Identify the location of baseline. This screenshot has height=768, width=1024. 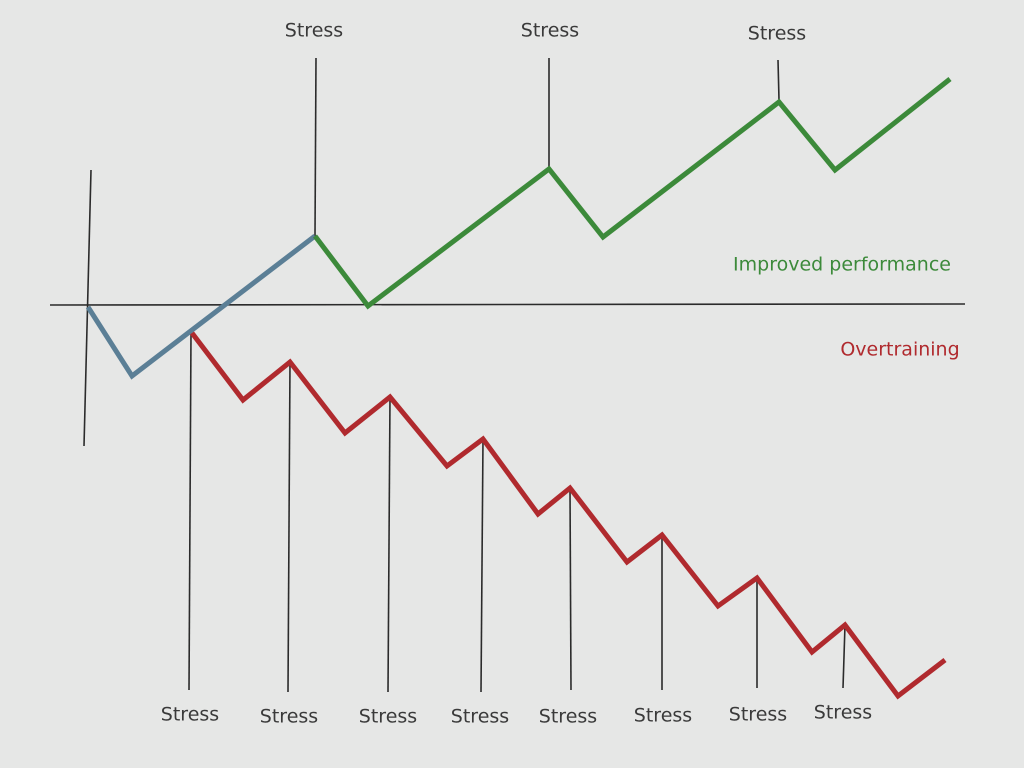
(507, 304).